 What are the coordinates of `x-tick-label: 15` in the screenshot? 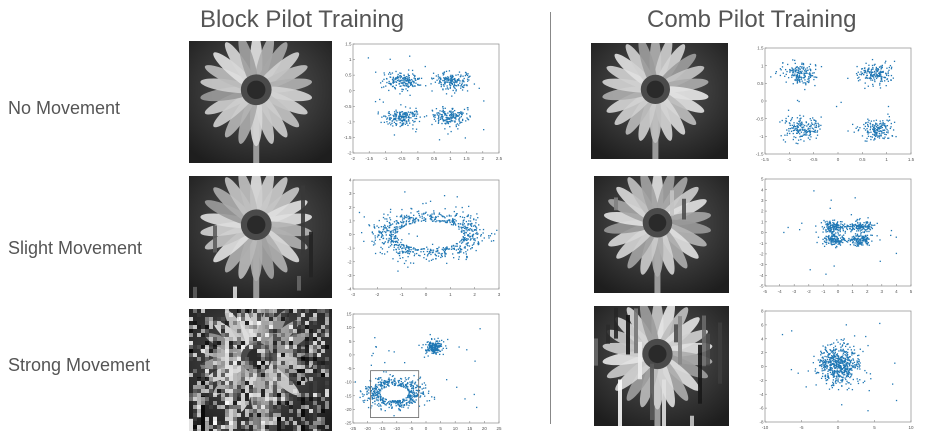 It's located at (470, 428).